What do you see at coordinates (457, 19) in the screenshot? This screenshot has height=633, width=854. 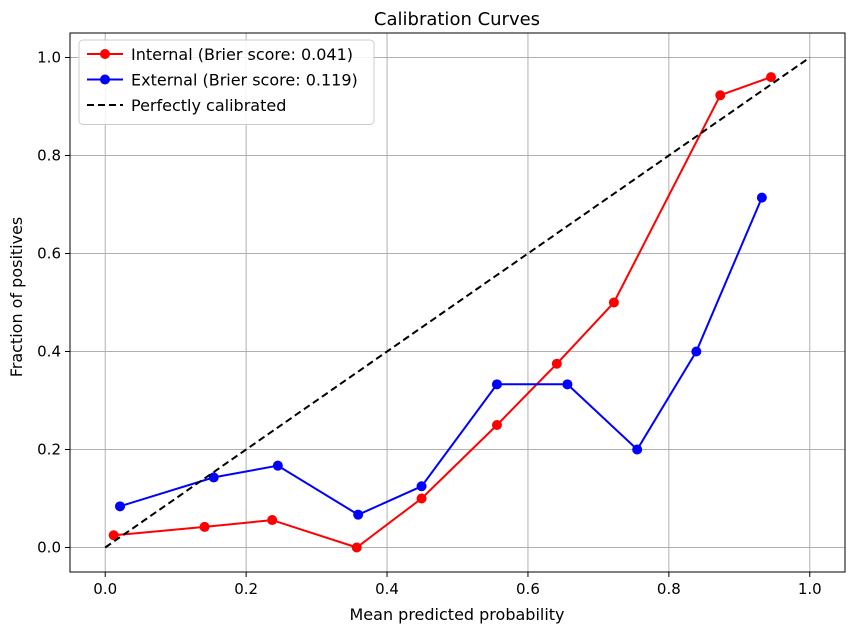 I see `chart-title: Calibration Curves` at bounding box center [457, 19].